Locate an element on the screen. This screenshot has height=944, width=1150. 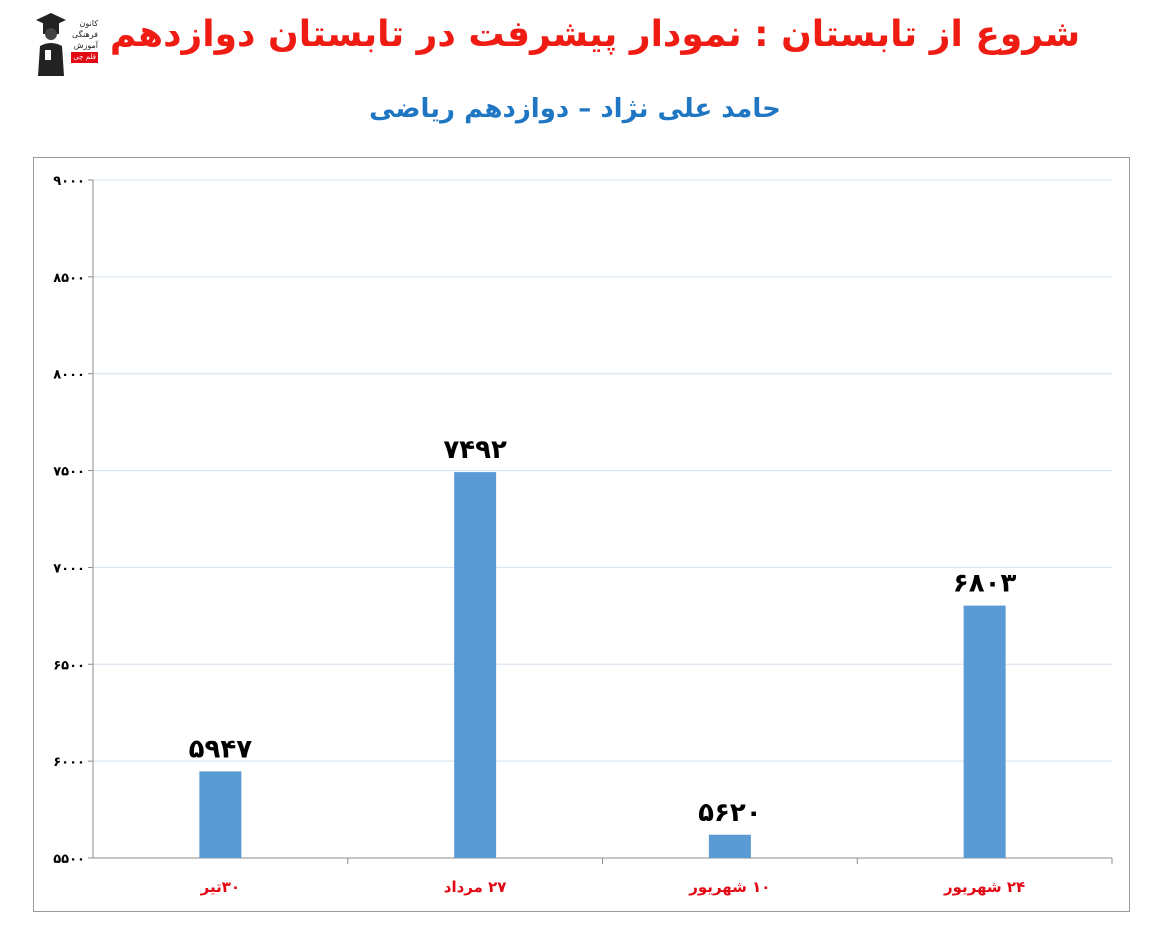
x-tick-label: ۲۴ شهریور is located at coordinates (984, 887).